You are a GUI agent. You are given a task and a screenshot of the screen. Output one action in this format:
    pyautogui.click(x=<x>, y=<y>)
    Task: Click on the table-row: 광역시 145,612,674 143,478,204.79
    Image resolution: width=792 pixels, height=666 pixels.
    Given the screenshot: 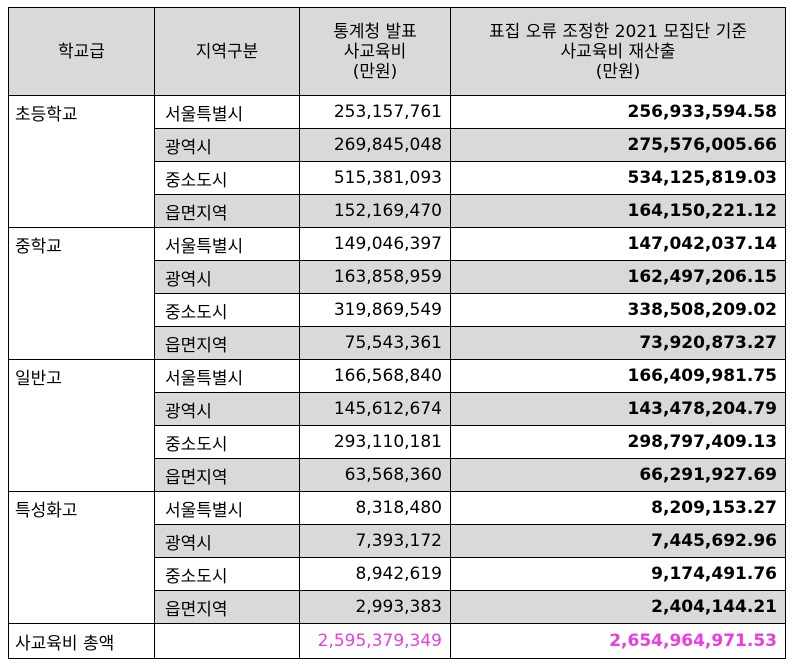 What is the action you would take?
    pyautogui.click(x=397, y=409)
    